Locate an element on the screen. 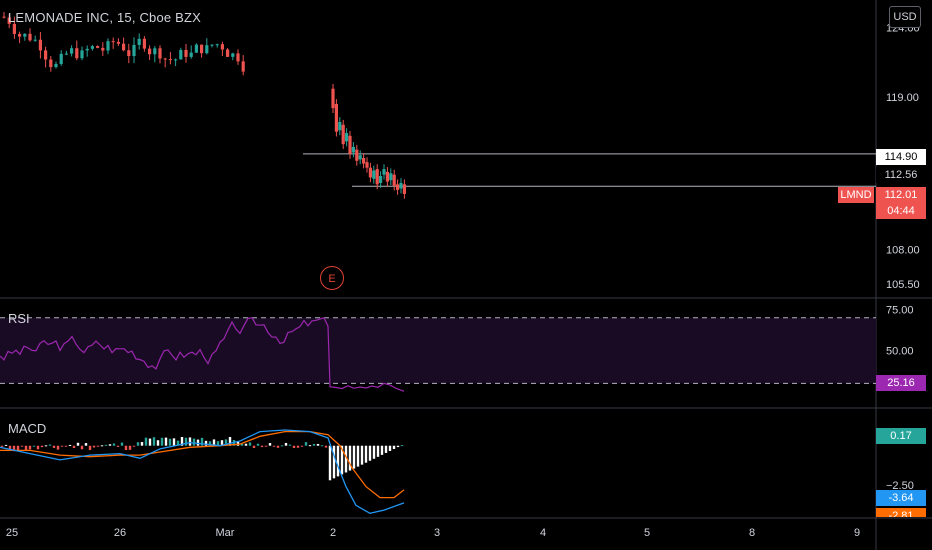 This screenshot has height=550, width=932. macd-hist-tag: 0.17 is located at coordinates (901, 436).